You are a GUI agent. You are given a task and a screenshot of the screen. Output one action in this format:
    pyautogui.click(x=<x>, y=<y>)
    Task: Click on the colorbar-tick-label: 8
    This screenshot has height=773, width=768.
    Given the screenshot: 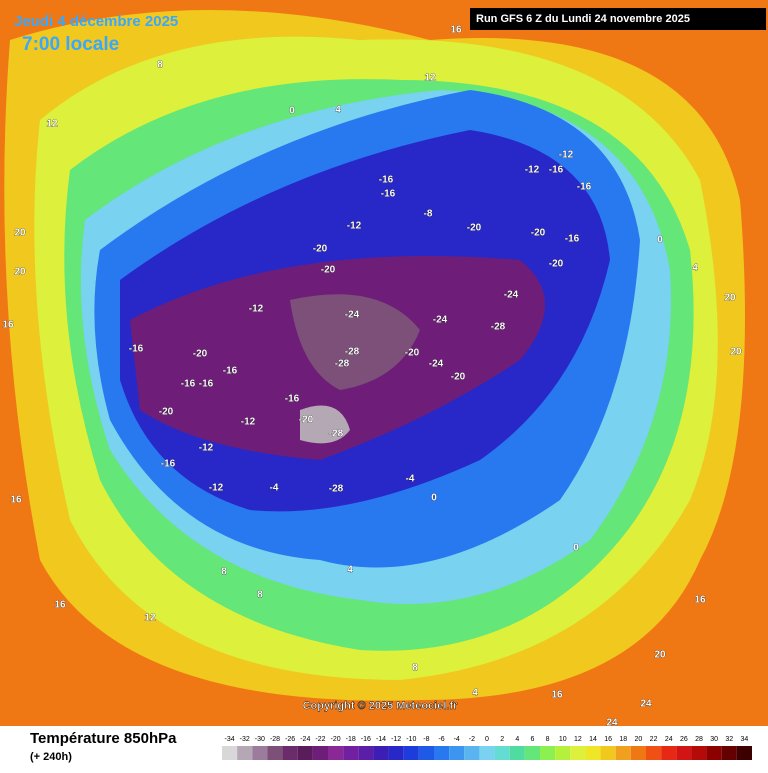 What is the action you would take?
    pyautogui.click(x=548, y=739)
    